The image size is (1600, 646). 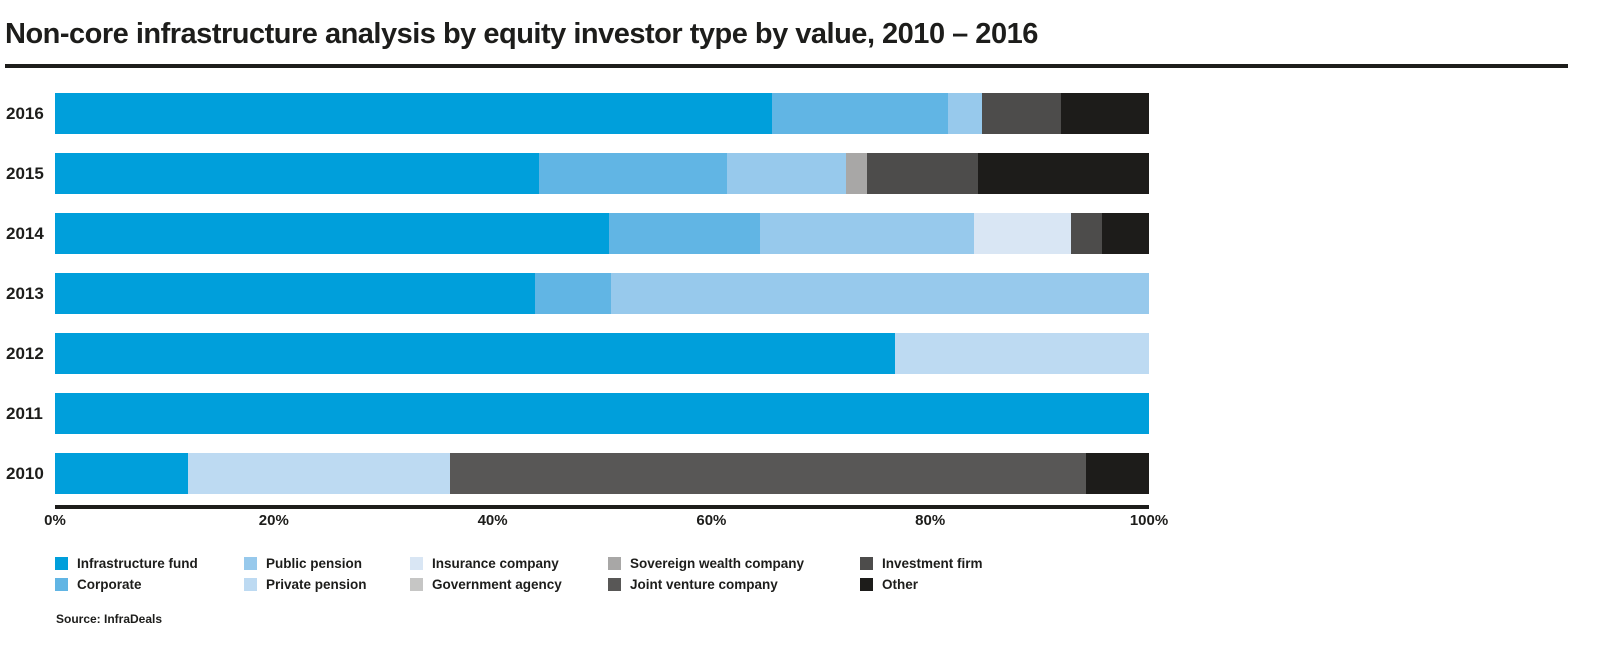 What do you see at coordinates (25, 353) in the screenshot?
I see `year-label-2012: 2012` at bounding box center [25, 353].